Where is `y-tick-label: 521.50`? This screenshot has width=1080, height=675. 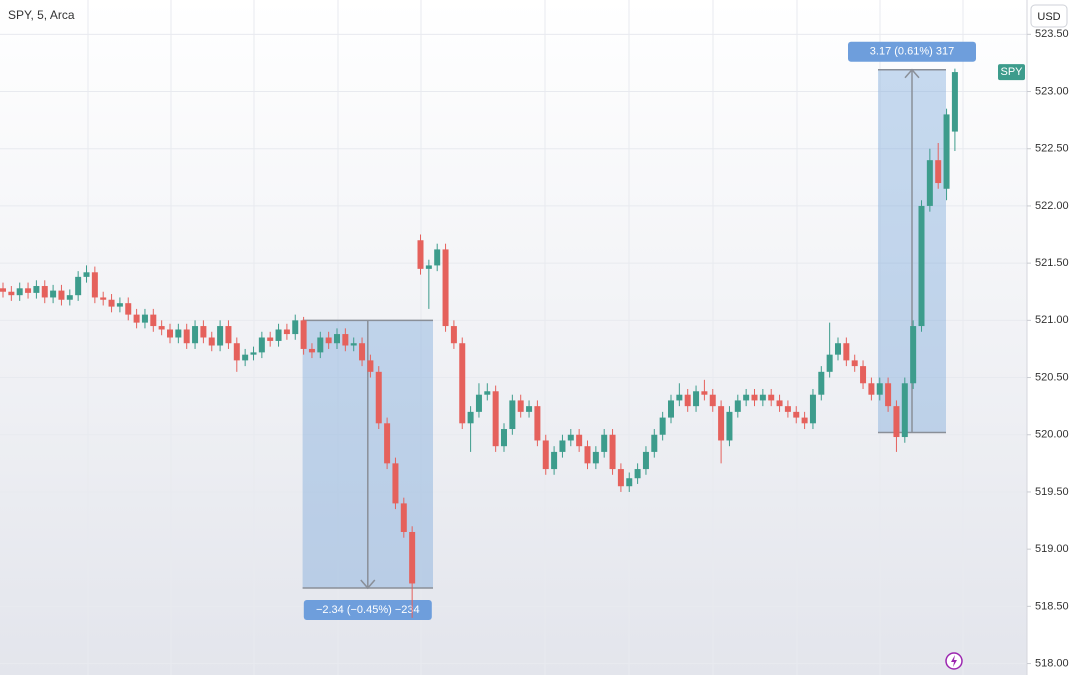 y-tick-label: 521.50 is located at coordinates (1052, 263).